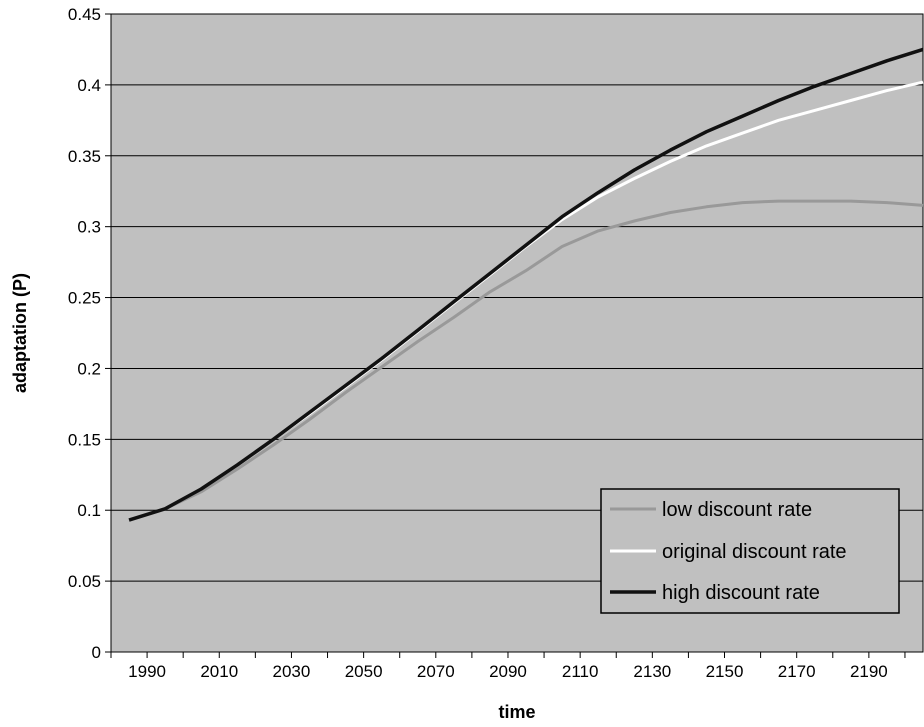 This screenshot has width=924, height=727. Describe the element at coordinates (508, 671) in the screenshot. I see `x-tick-label: 2090` at that location.